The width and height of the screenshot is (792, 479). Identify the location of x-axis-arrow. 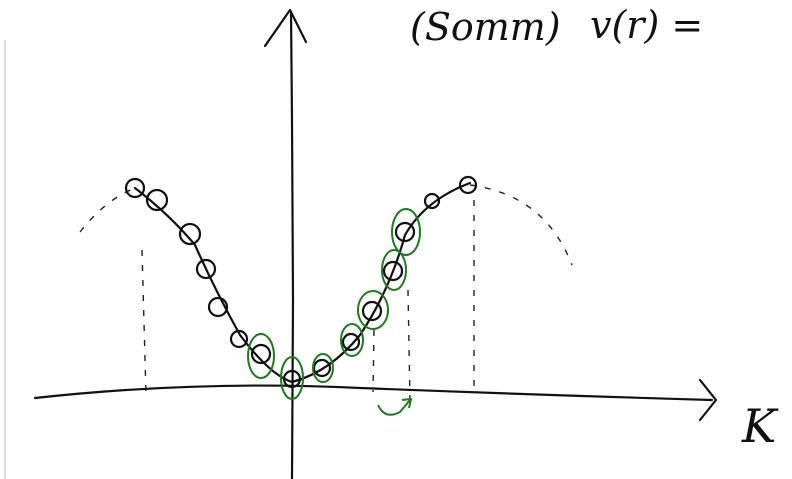
(708, 400).